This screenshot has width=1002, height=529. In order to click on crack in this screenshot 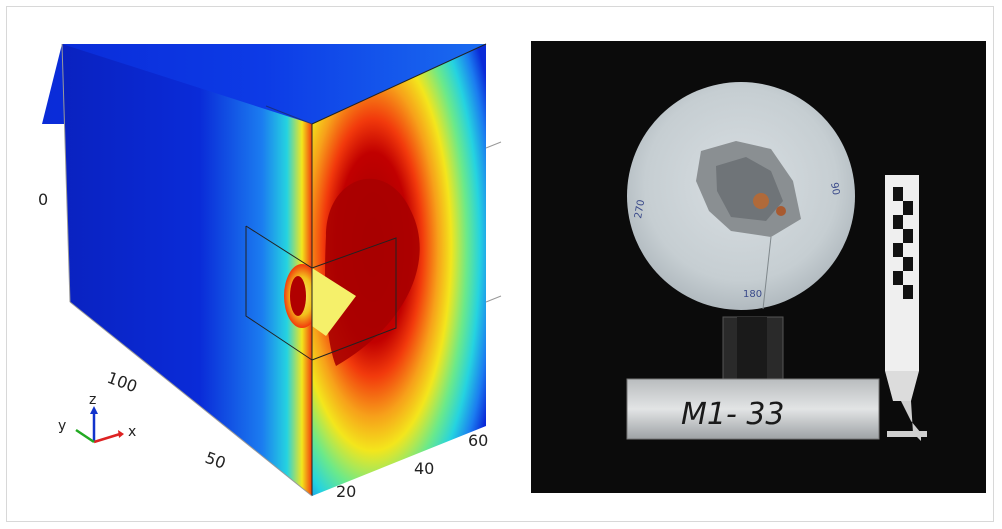, I will do `click(767, 273)`.